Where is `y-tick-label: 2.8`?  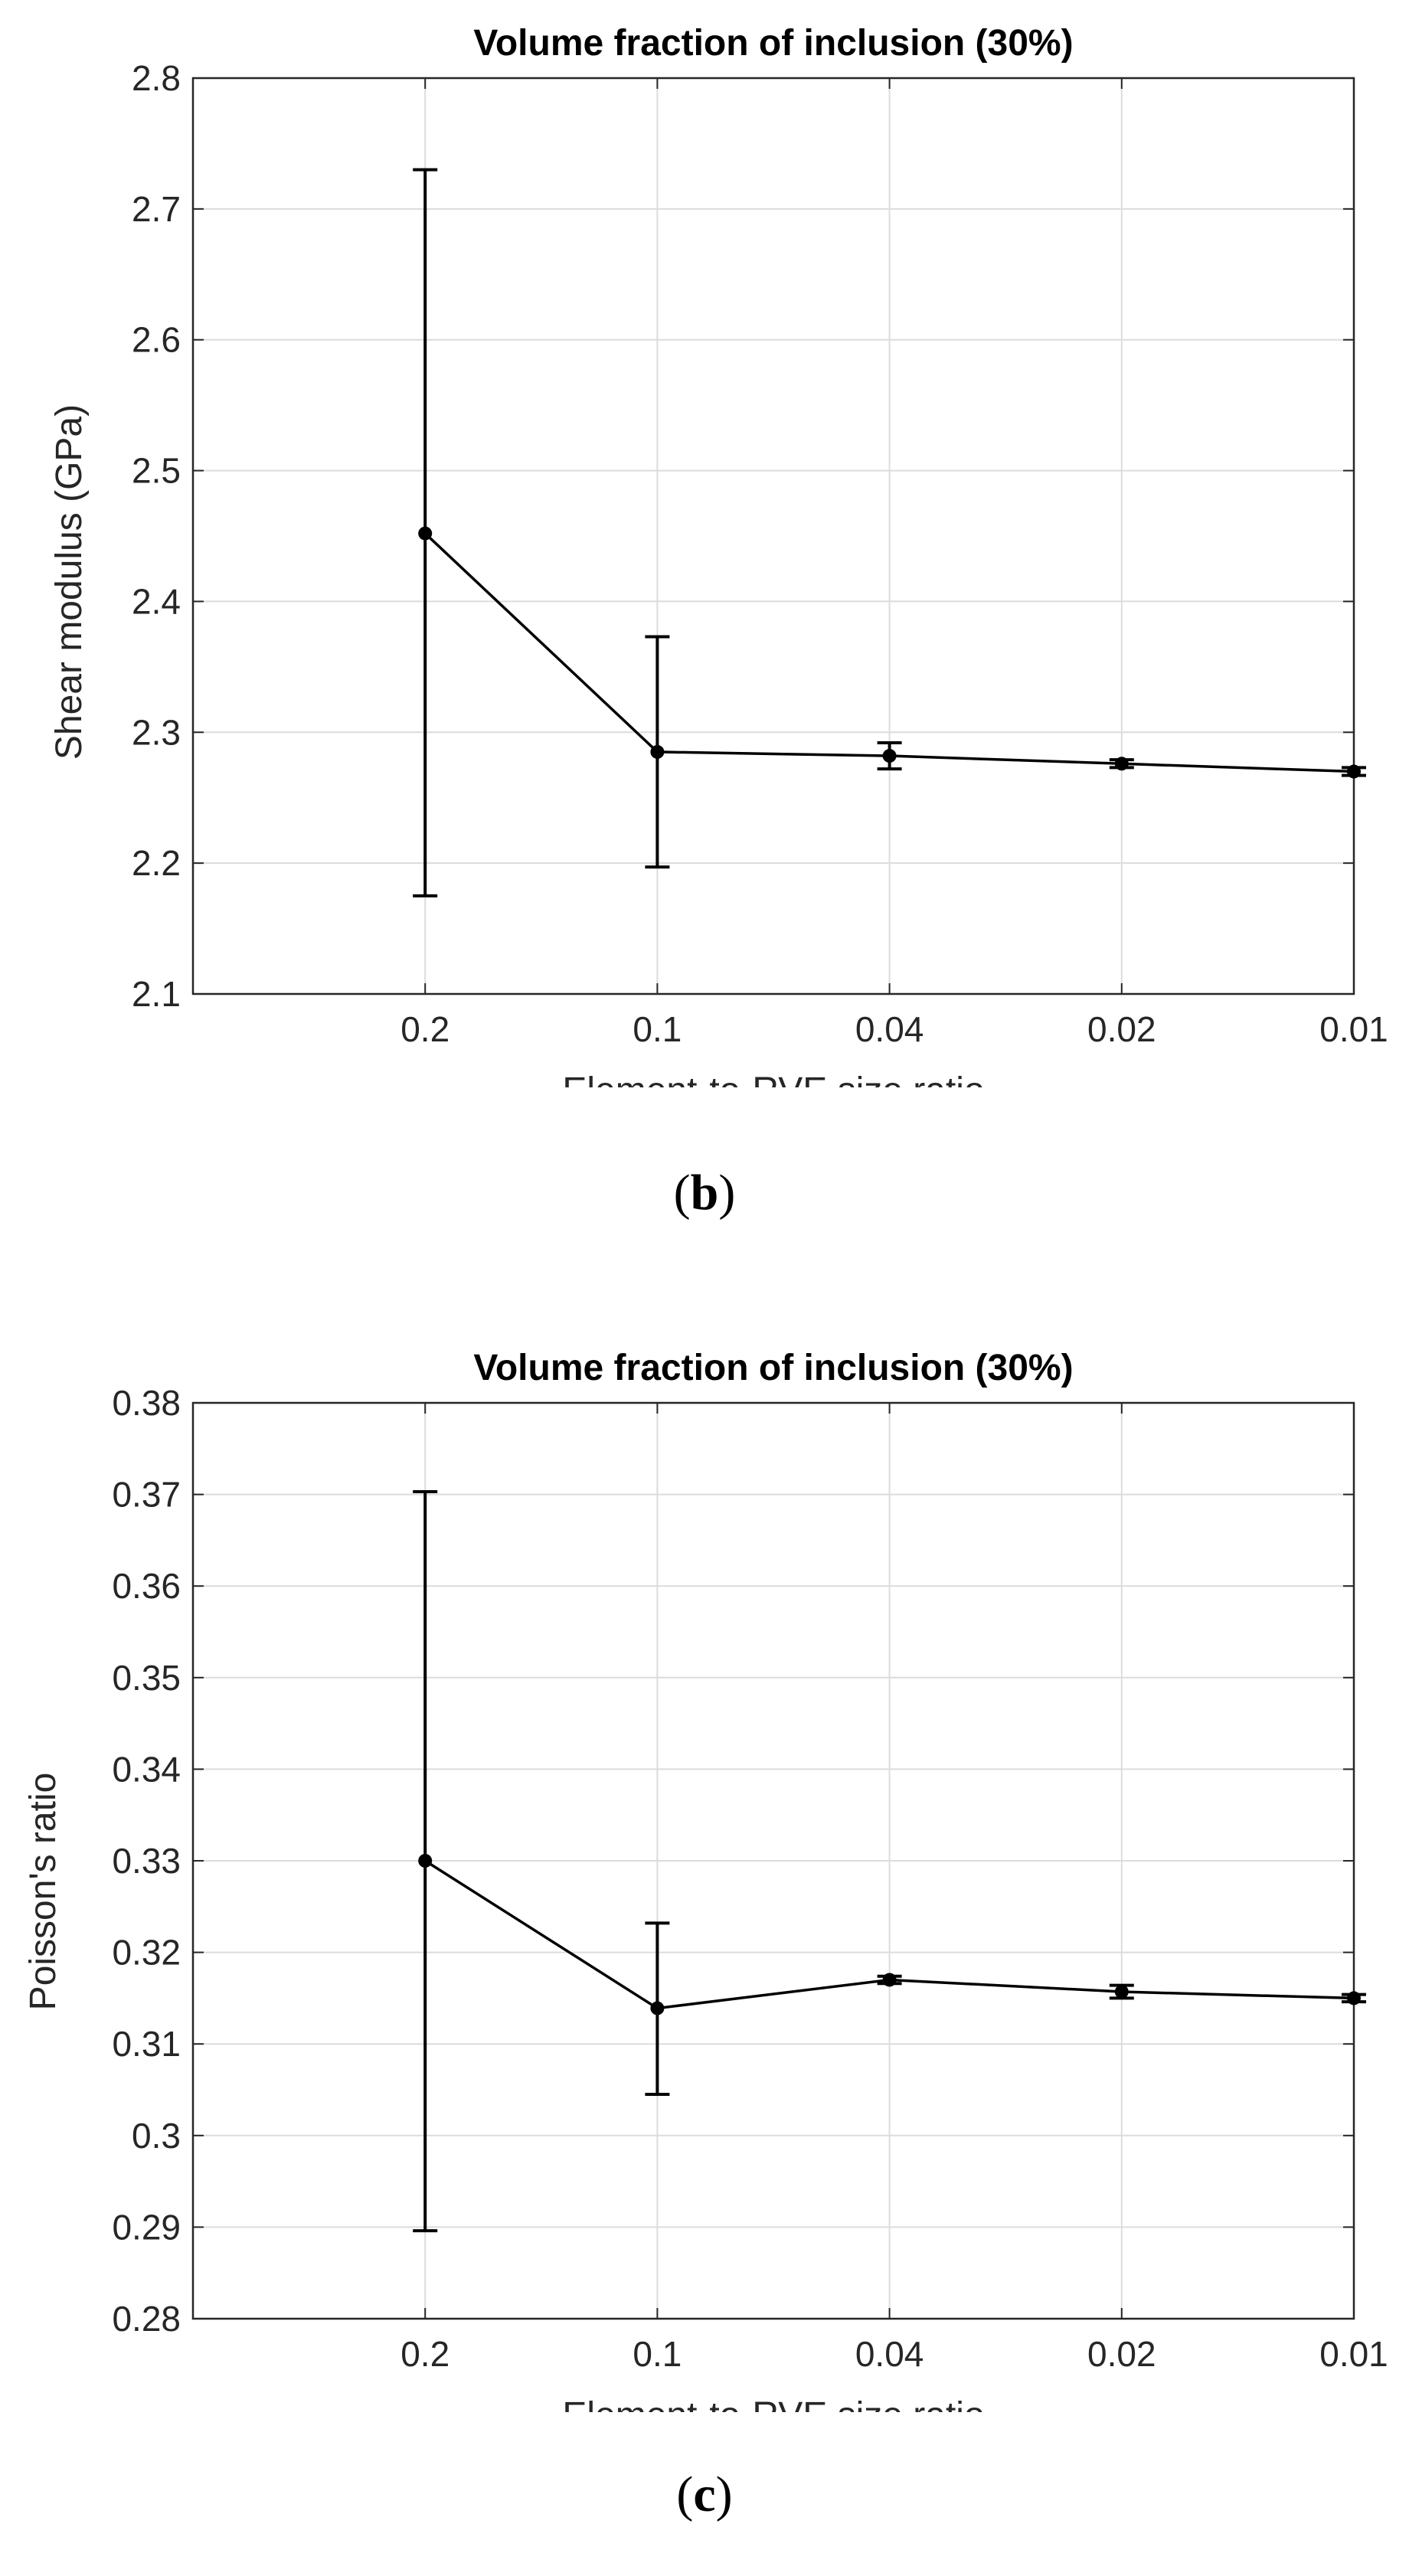
y-tick-label: 2.8 is located at coordinates (156, 78).